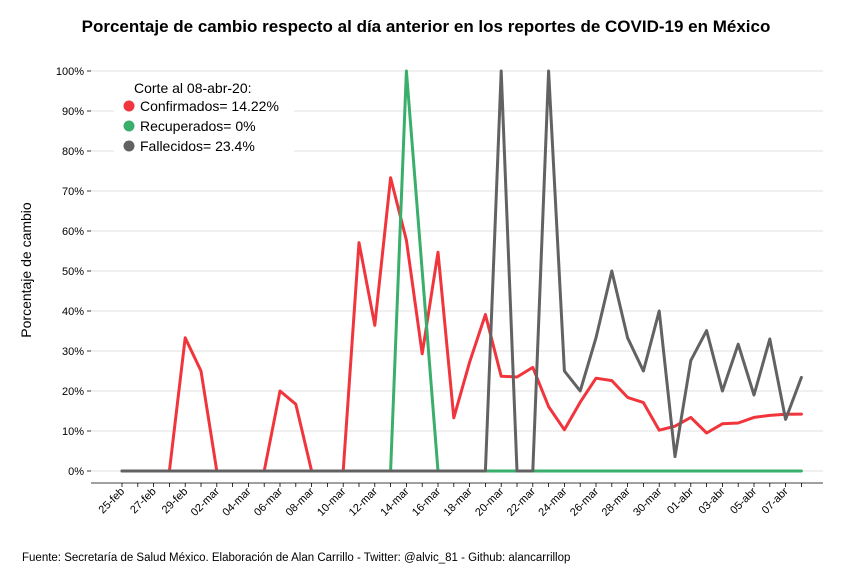 The height and width of the screenshot is (588, 852). Describe the element at coordinates (197, 146) in the screenshot. I see `legend-entry: Fallecidos= 23.4%` at that location.